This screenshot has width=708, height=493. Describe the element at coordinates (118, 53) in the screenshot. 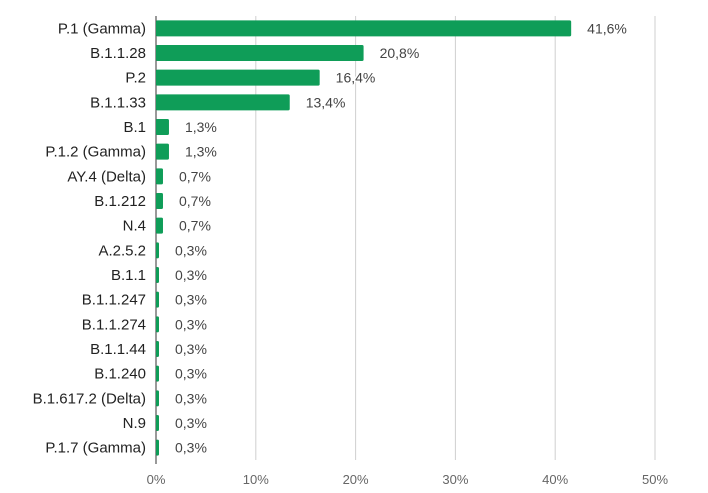

I see `category-label: B.1.1.28` at that location.